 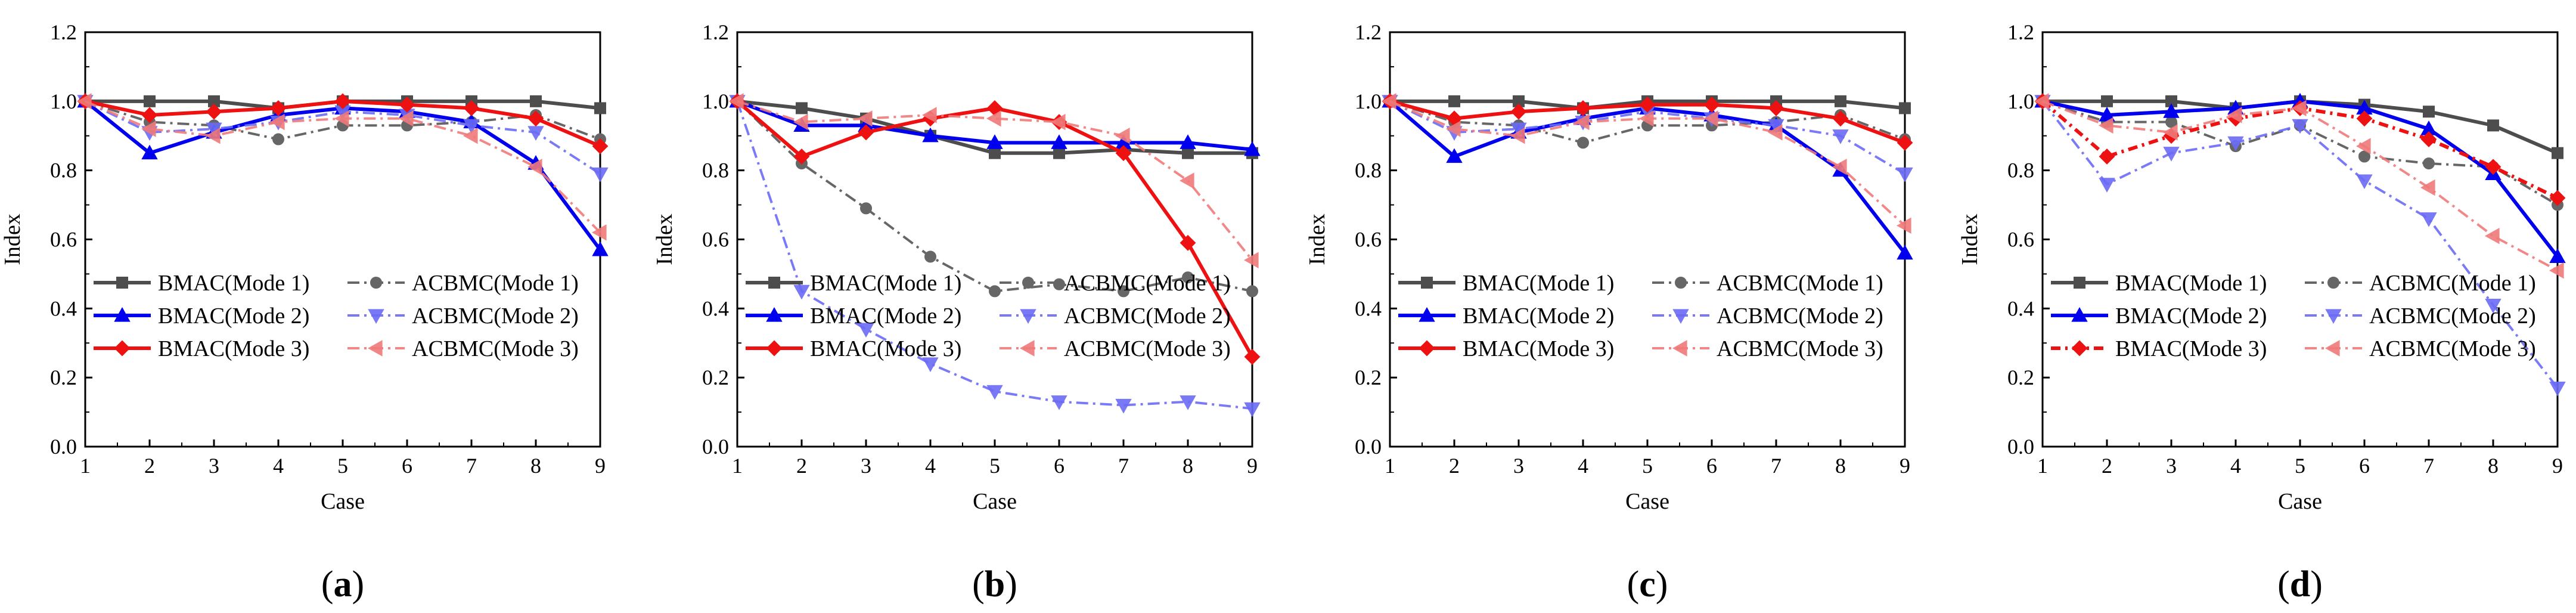 I want to click on panel-label: (c), so click(x=1648, y=584).